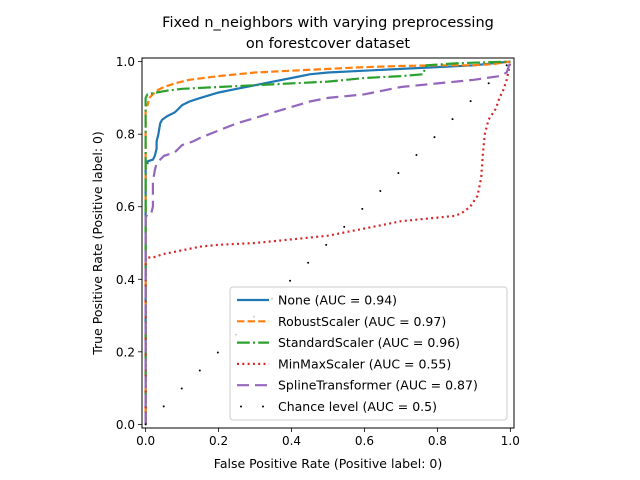 Image resolution: width=640 pixels, height=480 pixels. I want to click on y-tick-label: 0.8, so click(125, 135).